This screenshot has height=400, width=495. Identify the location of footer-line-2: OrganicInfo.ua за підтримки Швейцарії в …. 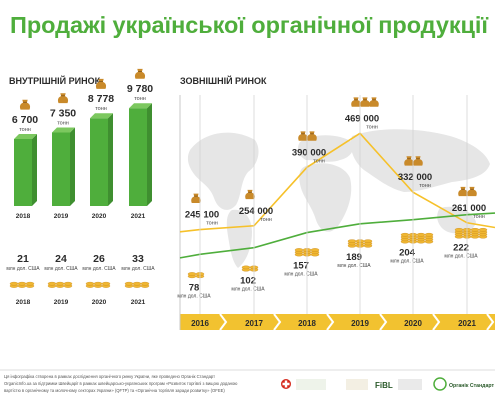
(120, 383).